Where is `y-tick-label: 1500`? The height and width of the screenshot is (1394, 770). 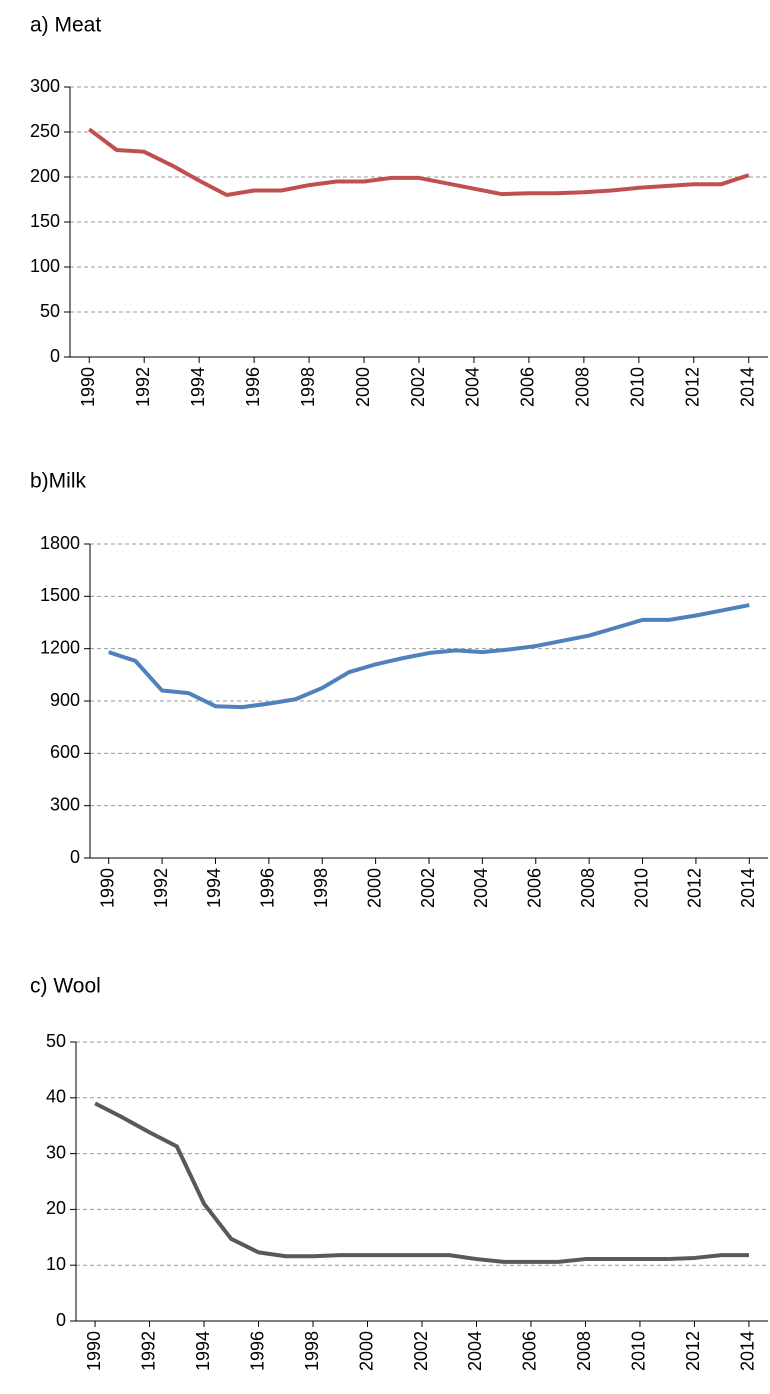 y-tick-label: 1500 is located at coordinates (60, 595).